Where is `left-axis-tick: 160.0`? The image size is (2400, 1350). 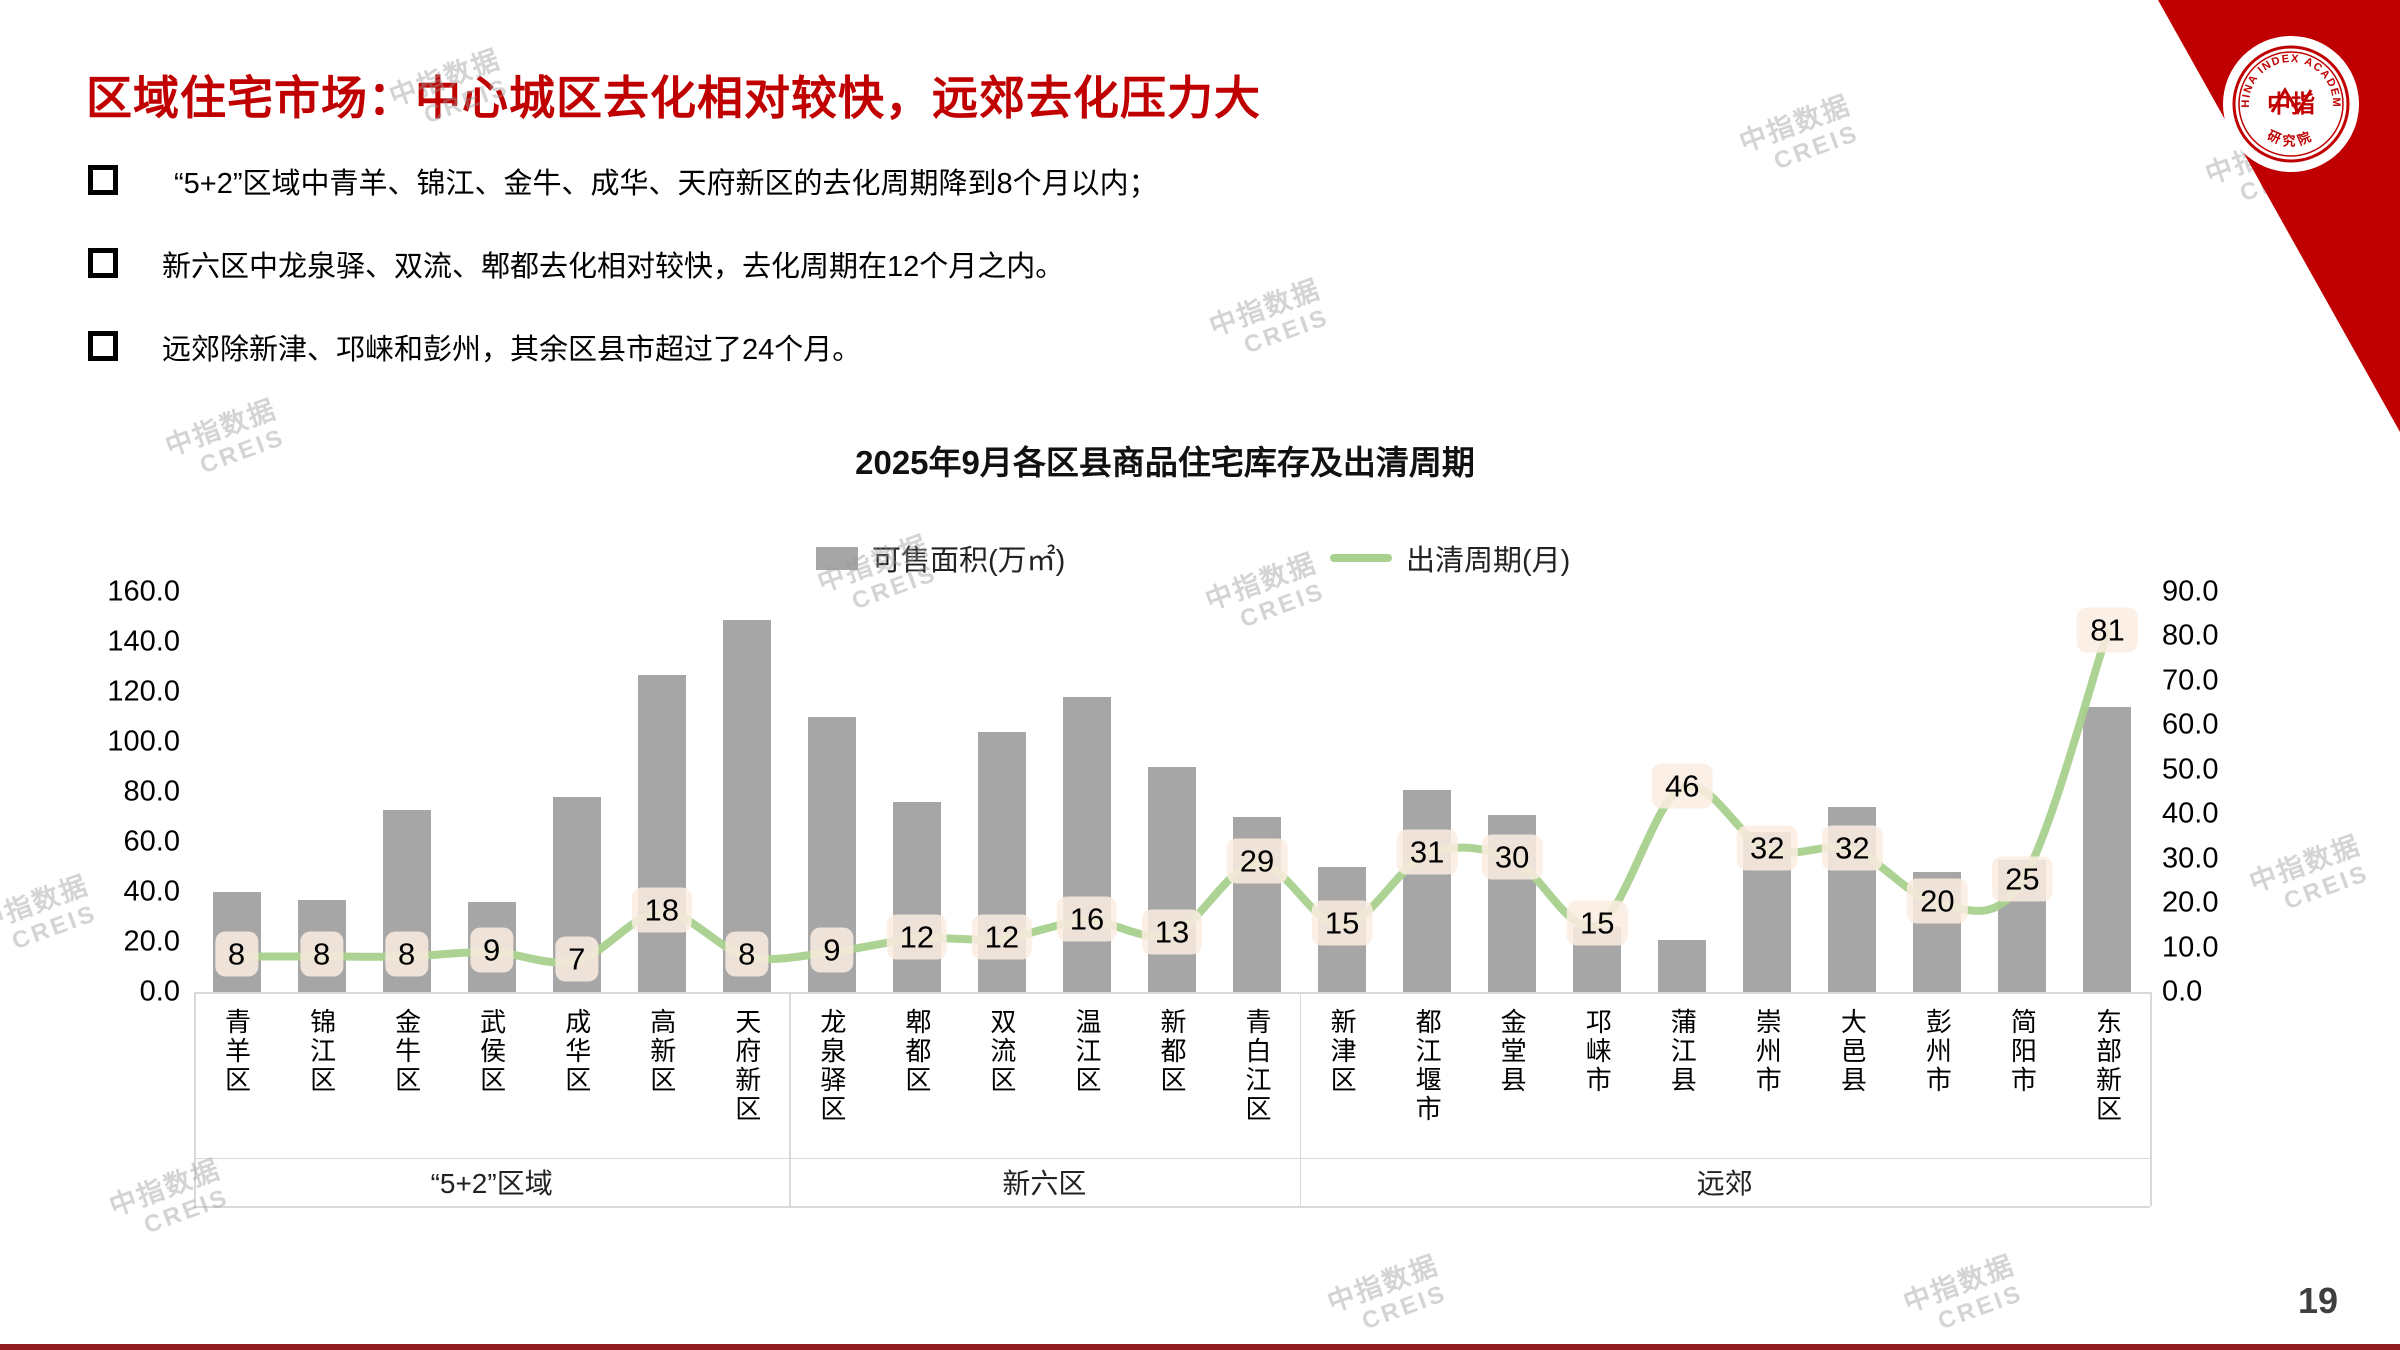
left-axis-tick: 160.0 is located at coordinates (143, 591).